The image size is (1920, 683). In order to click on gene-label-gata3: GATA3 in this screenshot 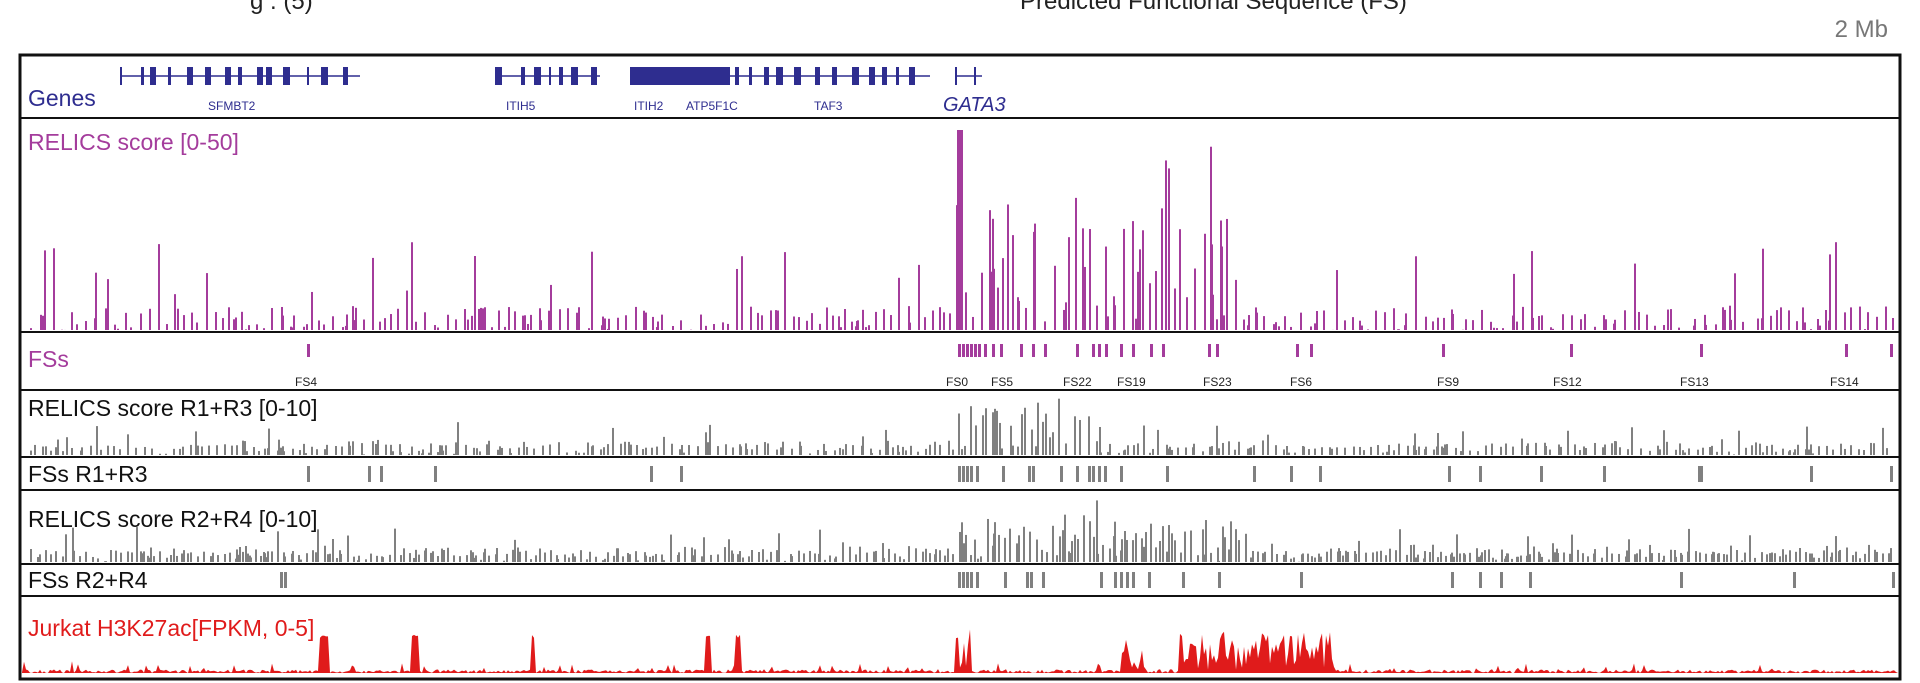, I will do `click(974, 105)`.